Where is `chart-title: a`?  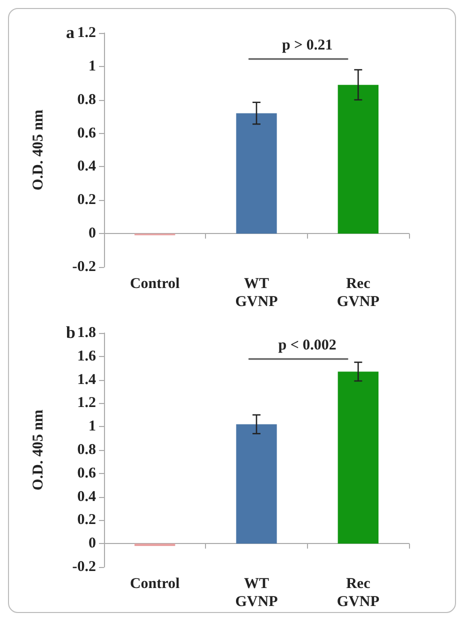
chart-title: a is located at coordinates (70, 32).